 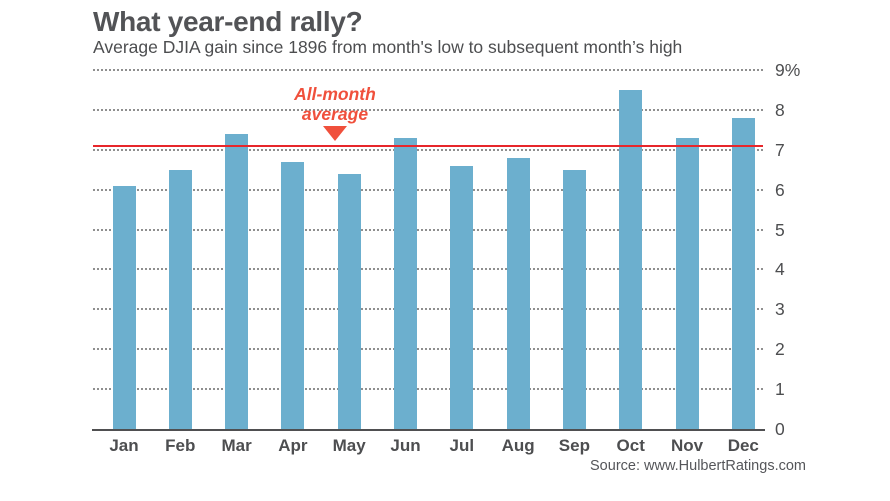 I want to click on x-tick-label-aug: Aug, so click(x=518, y=445).